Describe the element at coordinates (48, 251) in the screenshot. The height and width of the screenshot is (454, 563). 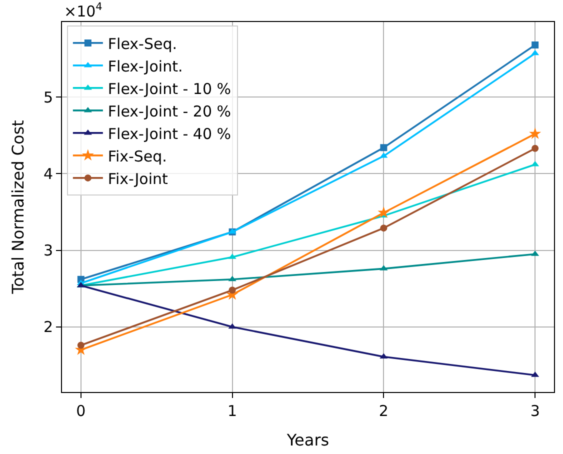
I see `y-tick-label: 3` at that location.